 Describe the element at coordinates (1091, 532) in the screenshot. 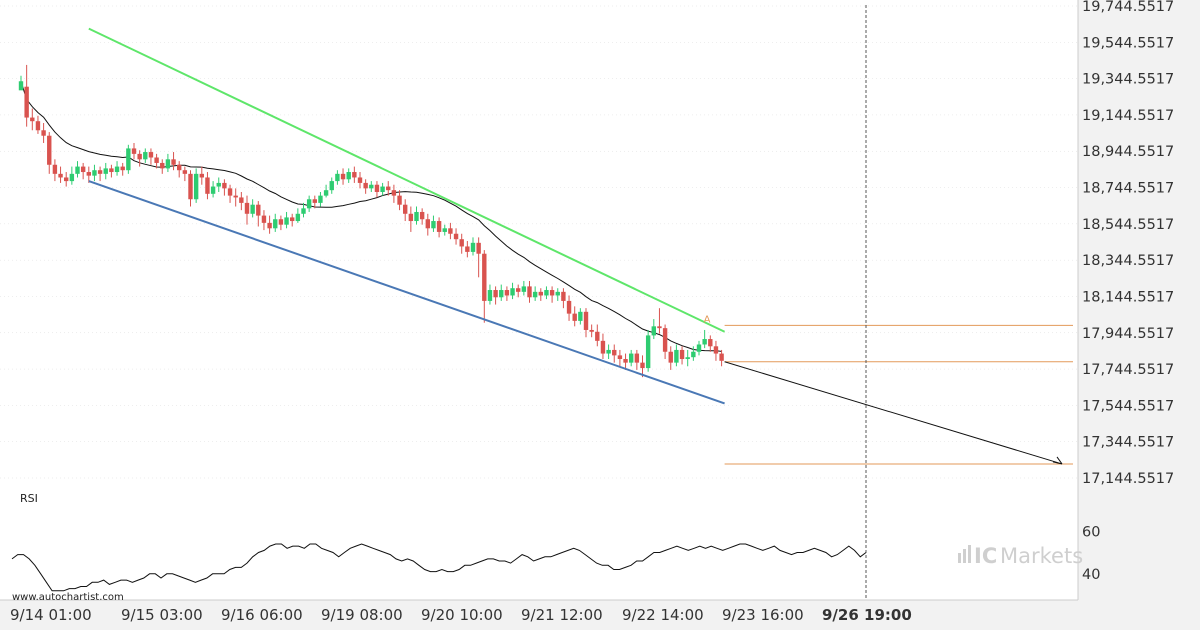

I see `rsi-tick-label: 60` at that location.